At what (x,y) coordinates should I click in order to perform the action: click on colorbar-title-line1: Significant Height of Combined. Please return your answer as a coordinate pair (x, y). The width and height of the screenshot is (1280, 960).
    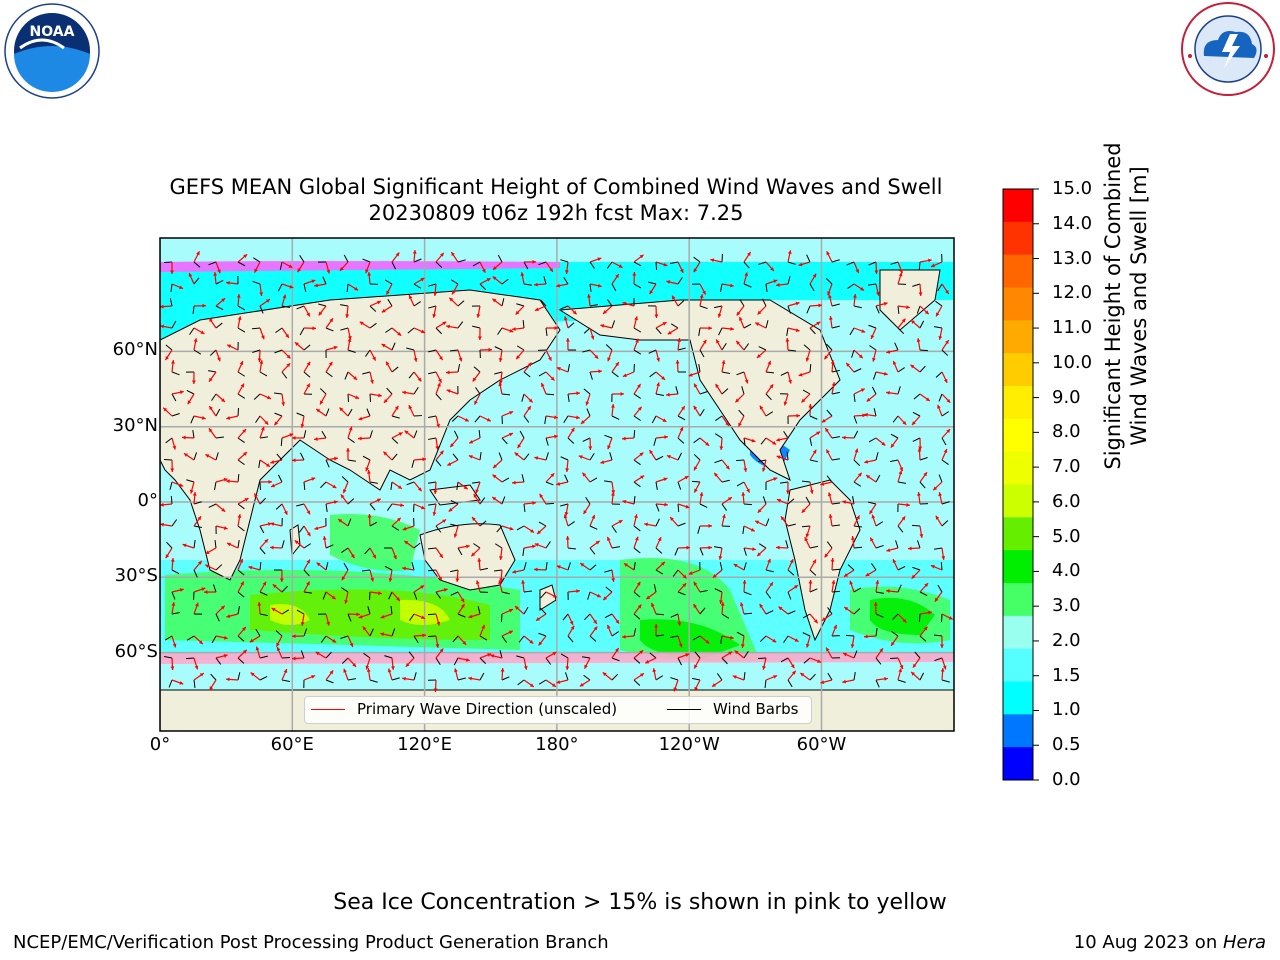
    Looking at the image, I should click on (1113, 306).